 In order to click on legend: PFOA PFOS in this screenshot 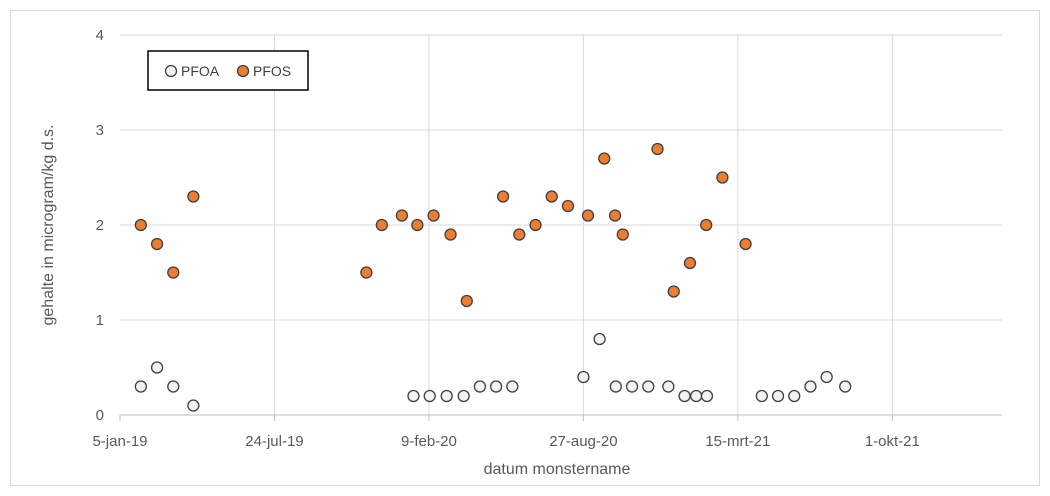, I will do `click(228, 70)`.